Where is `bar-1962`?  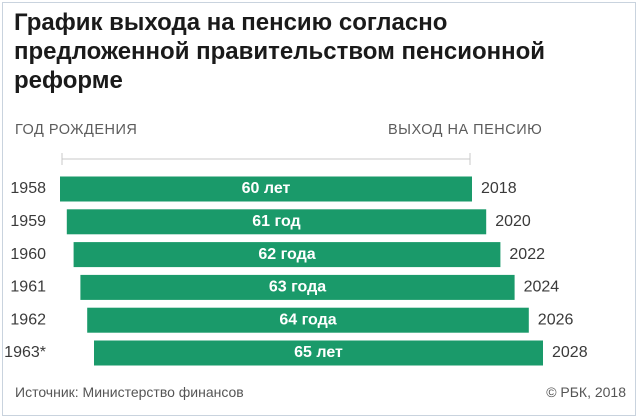 bar-1962 is located at coordinates (308, 320).